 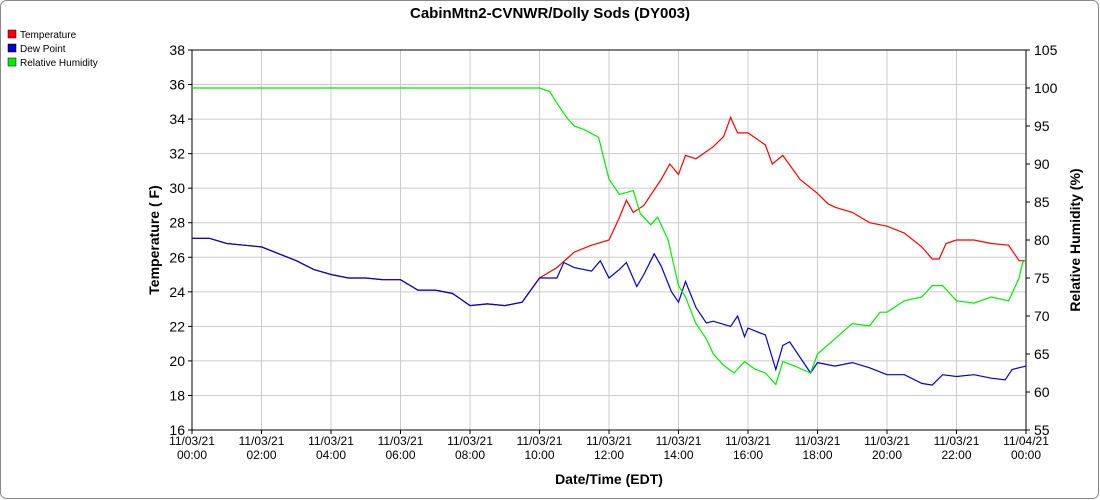 What do you see at coordinates (1046, 88) in the screenshot?
I see `y2-tick-label: 100` at bounding box center [1046, 88].